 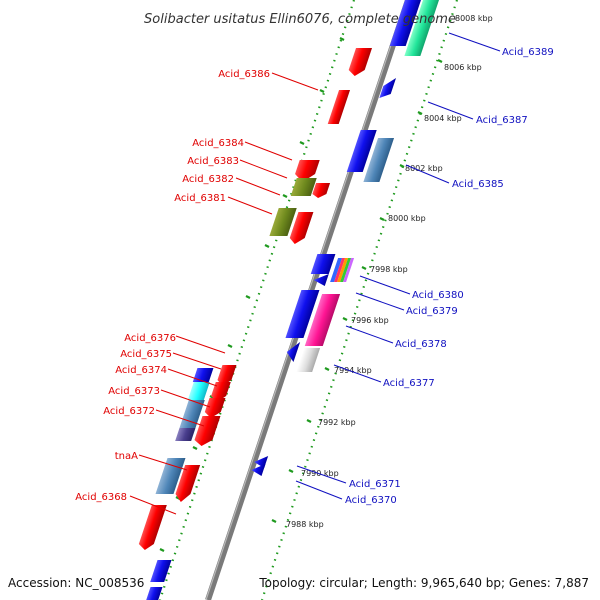 I want to click on gene-label-acid-6384: Acid_6384, so click(x=218, y=143).